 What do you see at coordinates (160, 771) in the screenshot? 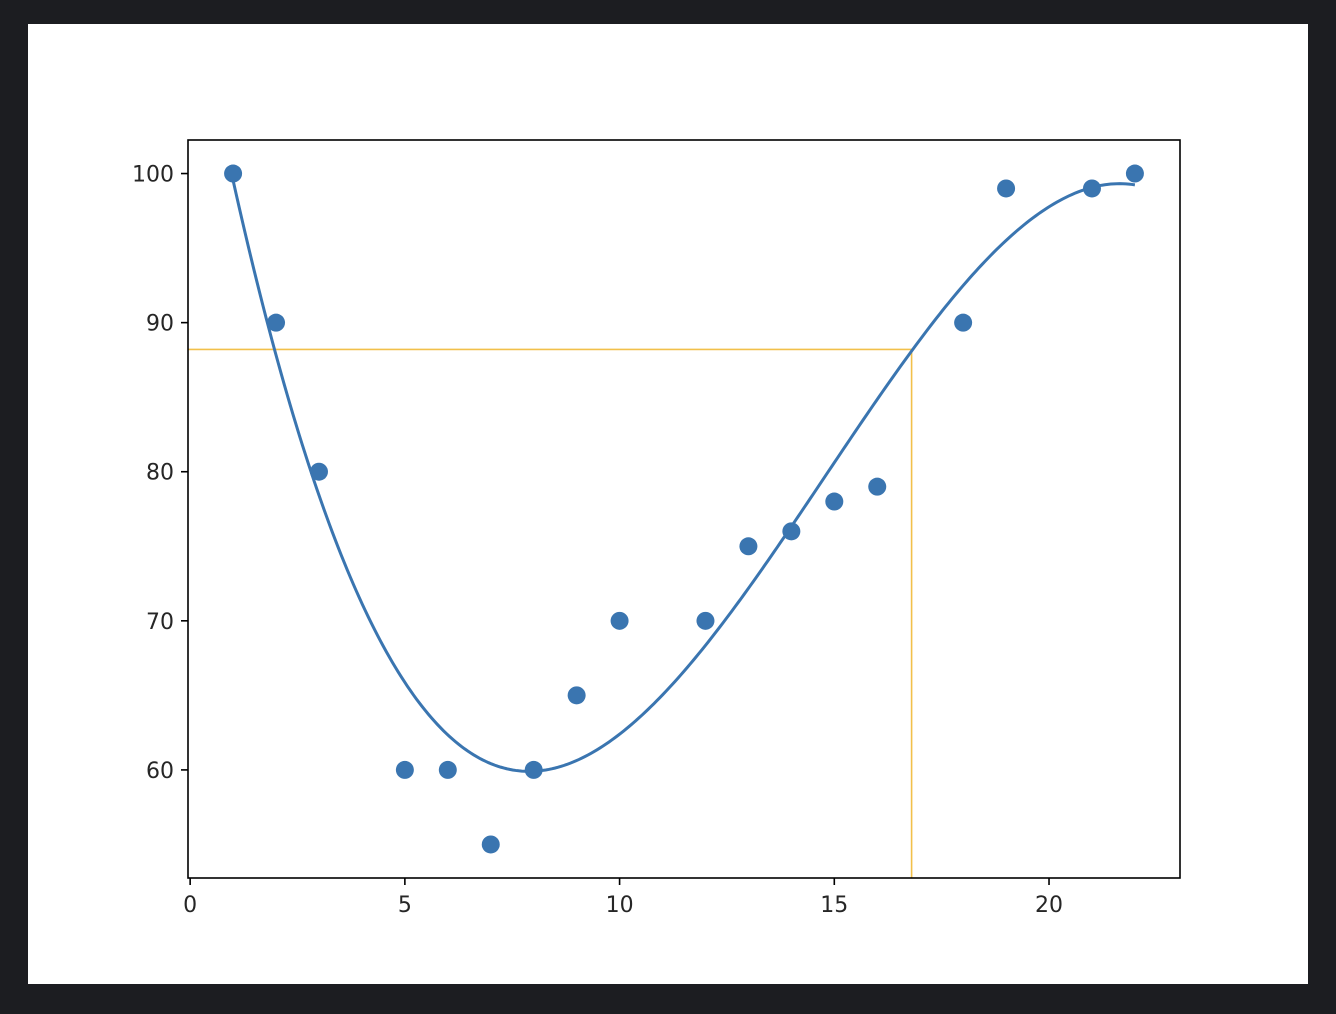
I see `y-tick-label: 60` at bounding box center [160, 771].